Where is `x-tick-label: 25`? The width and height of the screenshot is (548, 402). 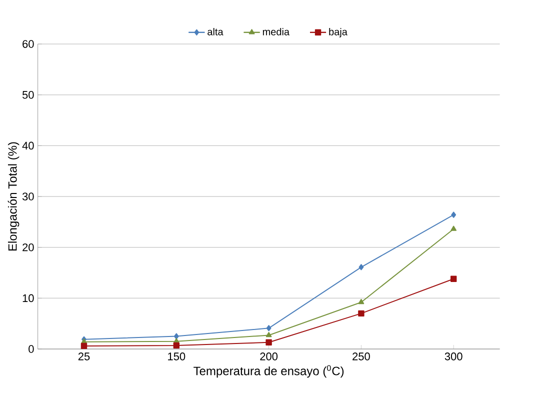 x-tick-label: 25 is located at coordinates (84, 356).